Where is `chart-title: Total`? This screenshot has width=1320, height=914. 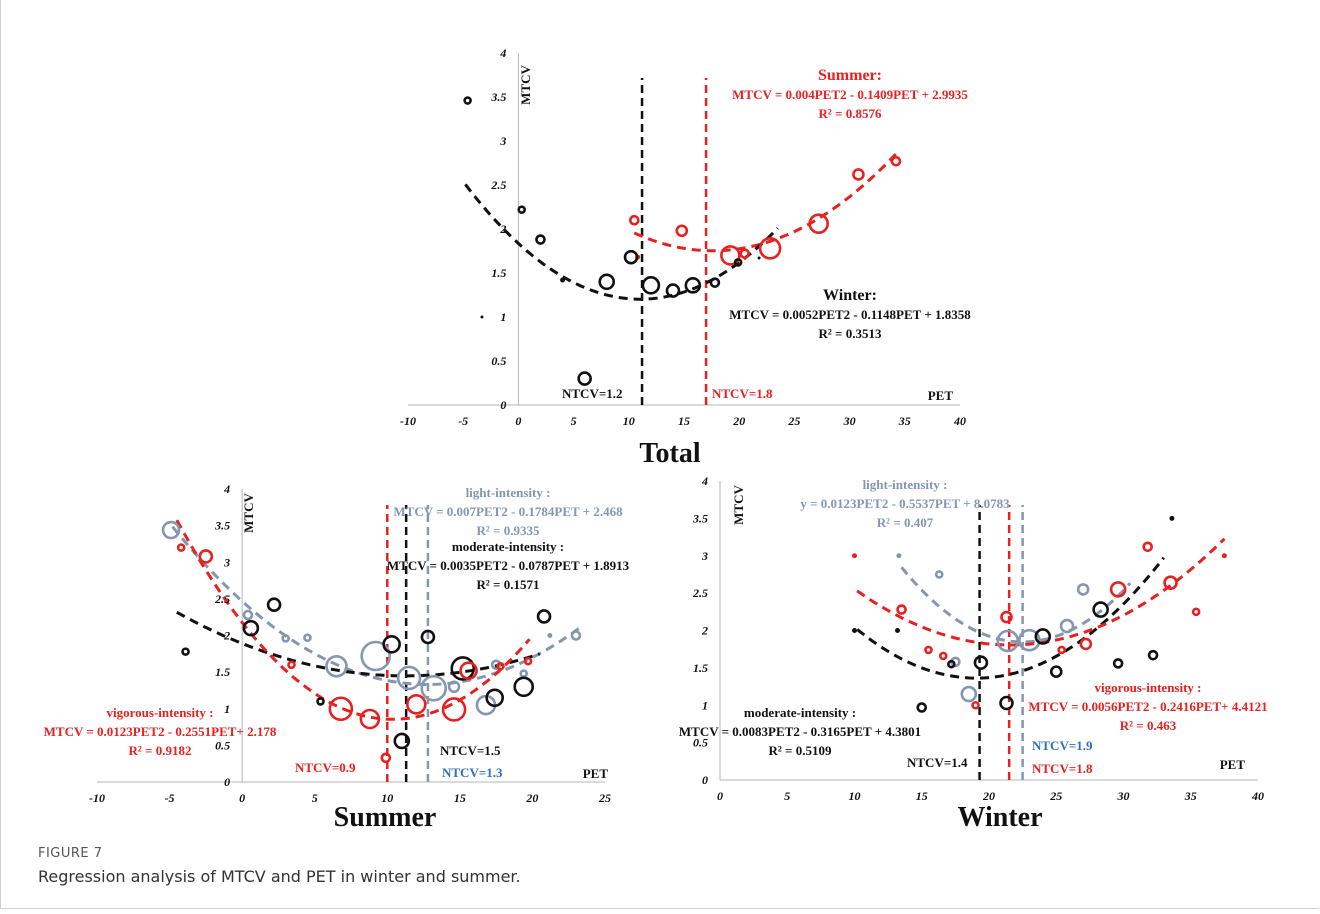 chart-title: Total is located at coordinates (669, 453).